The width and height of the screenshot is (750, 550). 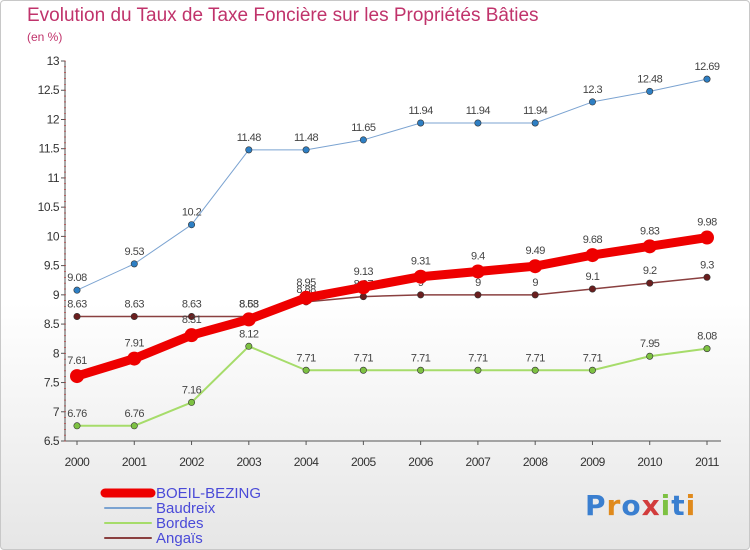 What do you see at coordinates (192, 213) in the screenshot?
I see `data-label-baudreix: 10.2` at bounding box center [192, 213].